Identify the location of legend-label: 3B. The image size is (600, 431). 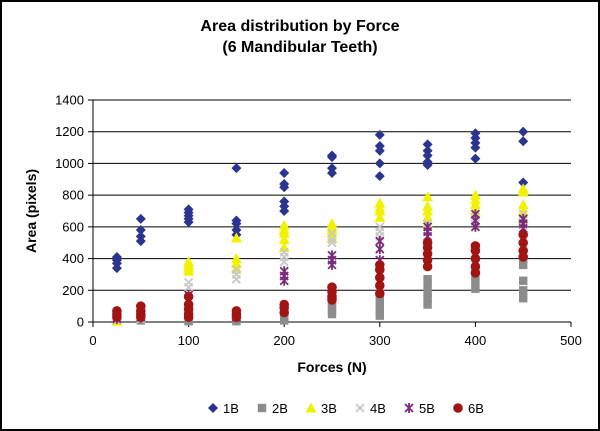
(329, 408).